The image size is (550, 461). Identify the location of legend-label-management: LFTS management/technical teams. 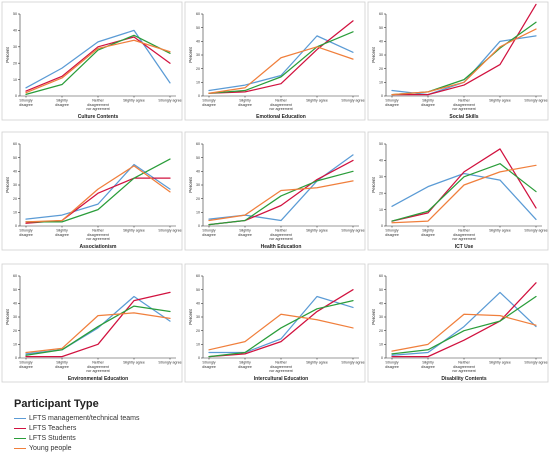
(84, 418).